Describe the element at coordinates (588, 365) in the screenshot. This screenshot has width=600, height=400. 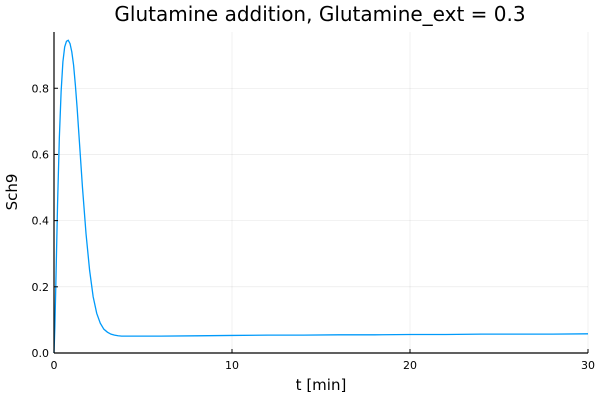
I see `x-tick-label: 30` at that location.